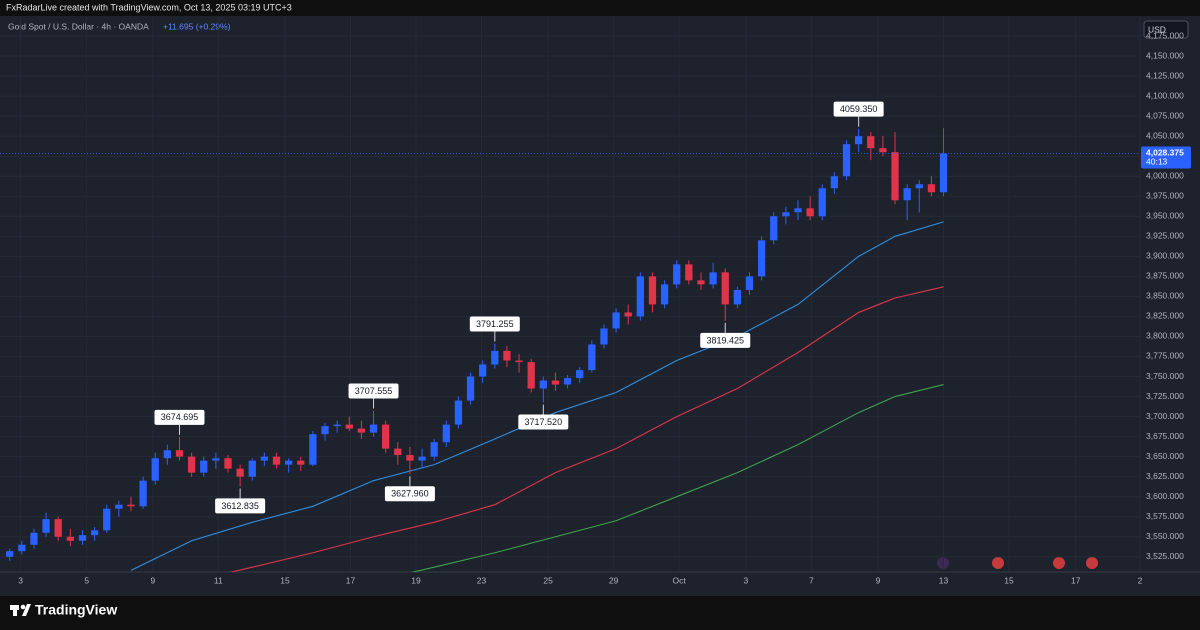 The width and height of the screenshot is (1200, 630). What do you see at coordinates (1165, 476) in the screenshot?
I see `y-tick-label: 3,625.000` at bounding box center [1165, 476].